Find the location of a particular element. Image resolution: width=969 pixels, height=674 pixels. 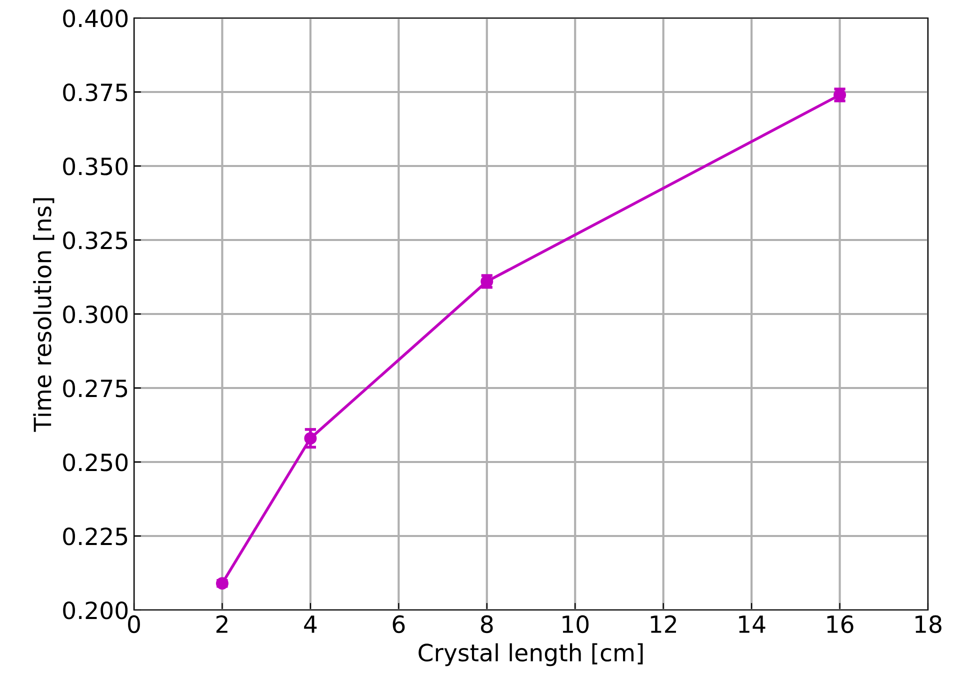

x-tick-label: 4 is located at coordinates (310, 624).